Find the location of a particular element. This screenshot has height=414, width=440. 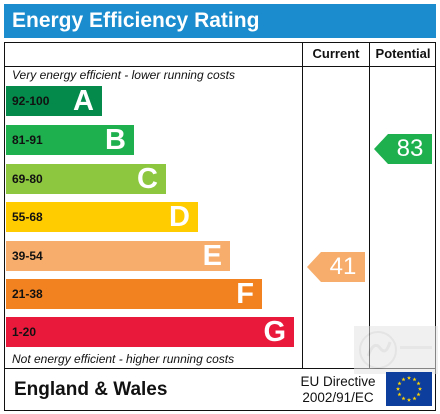

region-label: England & Wales is located at coordinates (91, 389).